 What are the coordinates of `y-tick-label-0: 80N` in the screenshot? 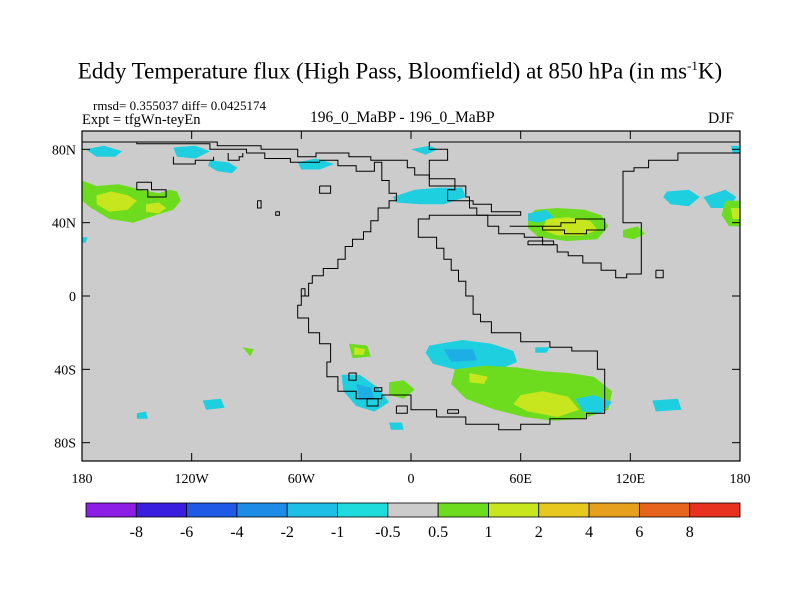 It's located at (64, 150).